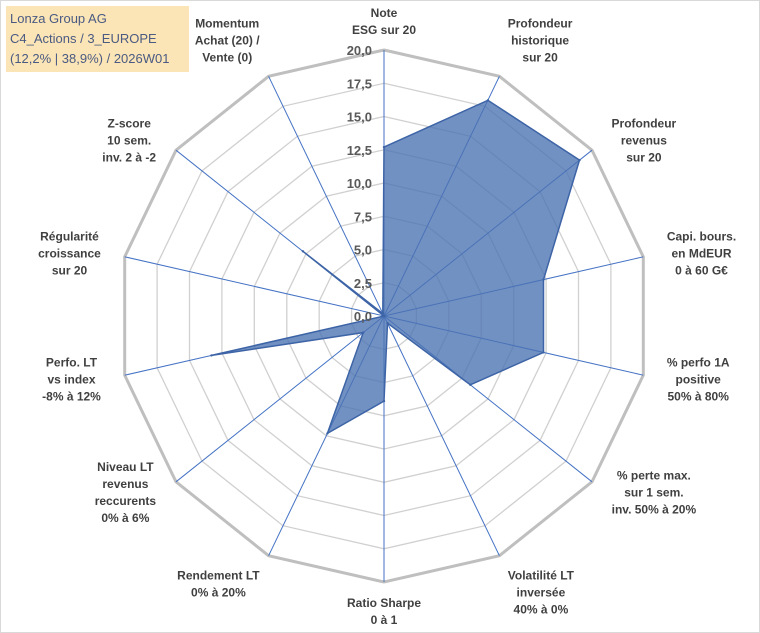 This screenshot has height=633, width=760. I want to click on axis-label-line: Z-score, so click(130, 124).